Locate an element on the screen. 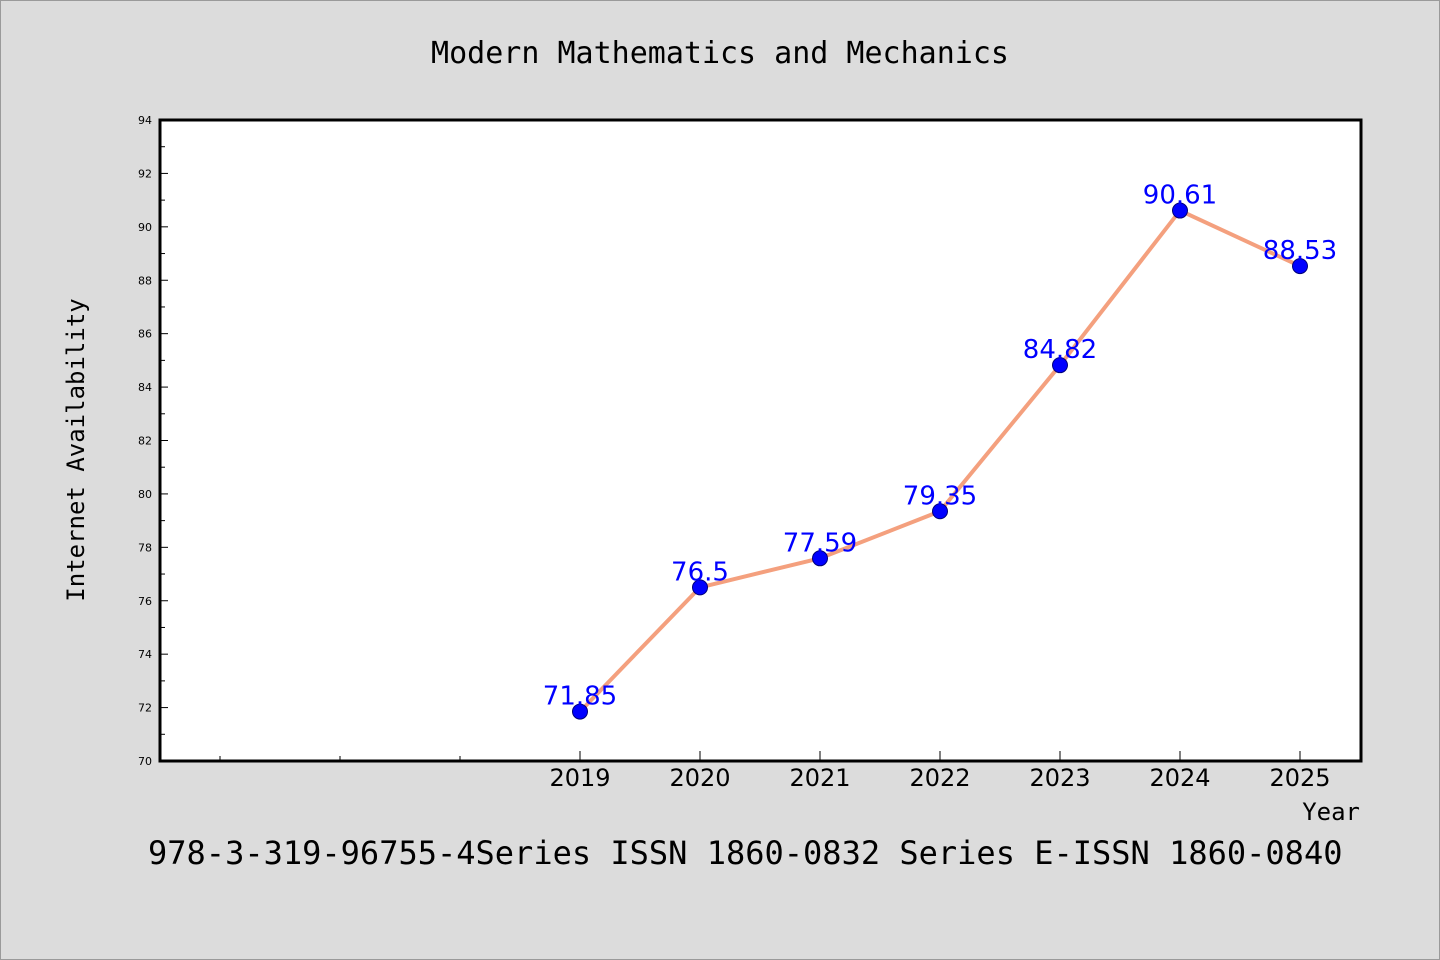 Image resolution: width=1440 pixels, height=960 pixels. data-label: 84.82 is located at coordinates (1060, 350).